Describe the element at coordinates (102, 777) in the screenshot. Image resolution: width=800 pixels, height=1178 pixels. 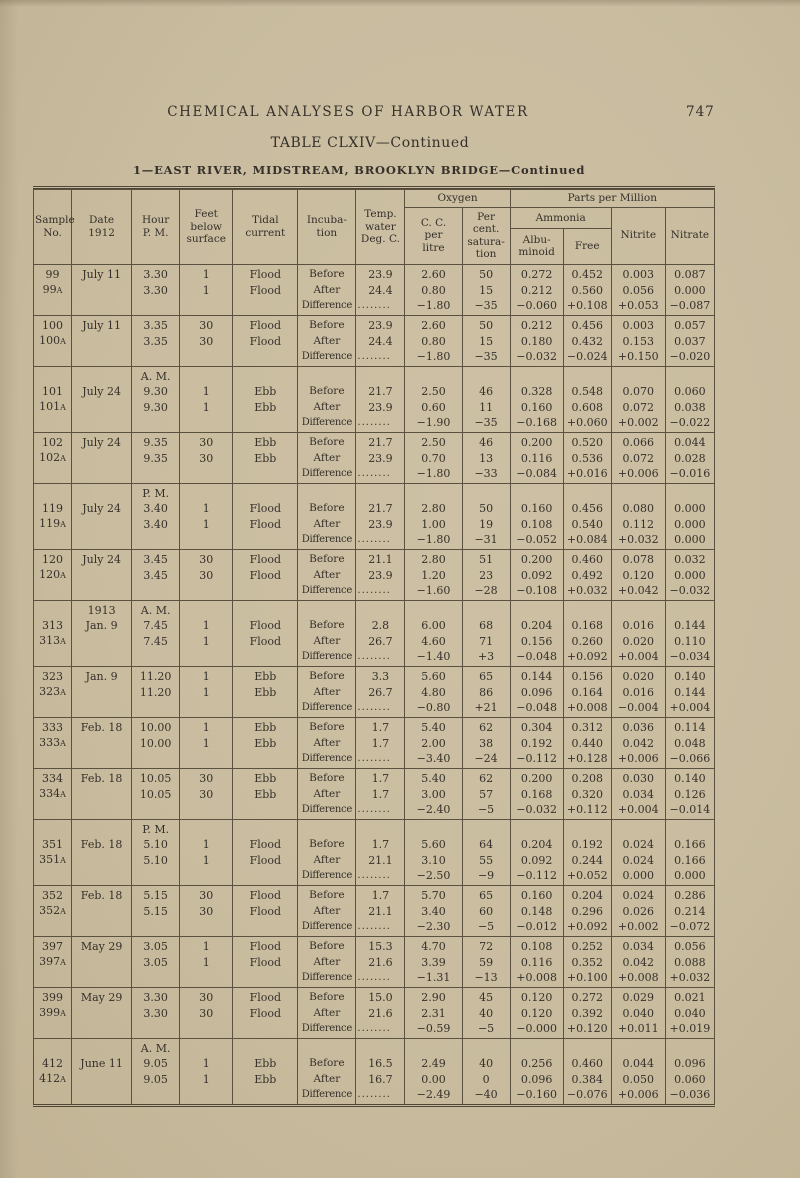
I see `cell-date: Feb. 18` at that location.